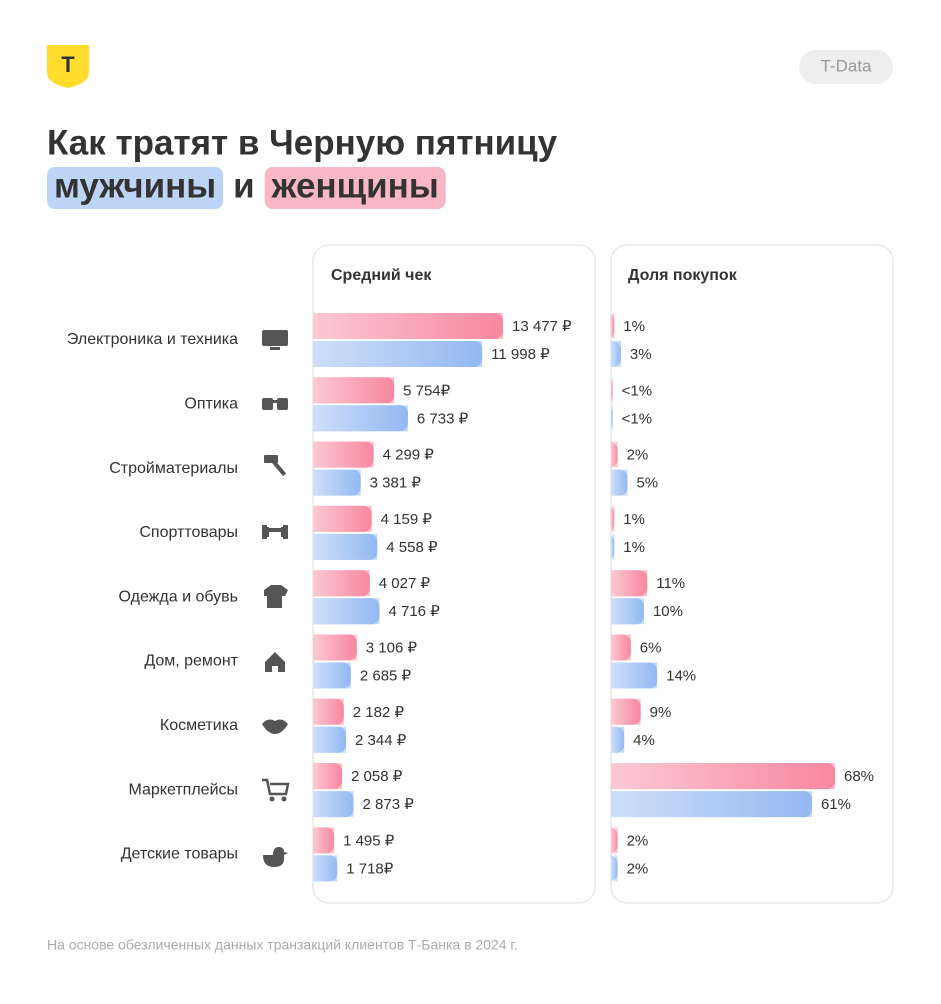 The image size is (941, 1004). What do you see at coordinates (414, 611) in the screenshot?
I see `value-label: 4 716 ₽` at bounding box center [414, 611].